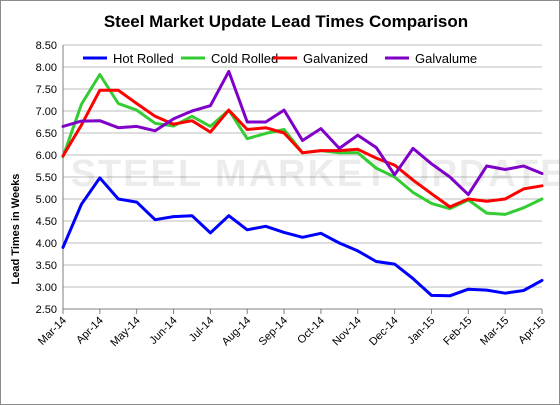 This screenshot has width=560, height=405. Describe the element at coordinates (494, 331) in the screenshot. I see `x-tick-label: Mar-15` at that location.